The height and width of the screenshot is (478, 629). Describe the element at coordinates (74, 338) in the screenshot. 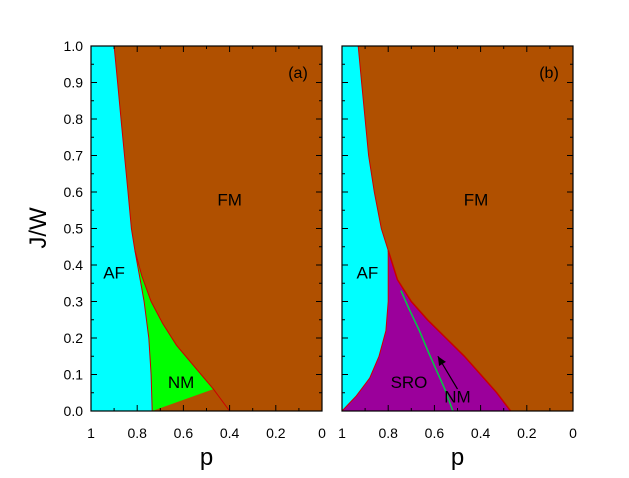

I see `y-tick-label: 0.2` at that location.